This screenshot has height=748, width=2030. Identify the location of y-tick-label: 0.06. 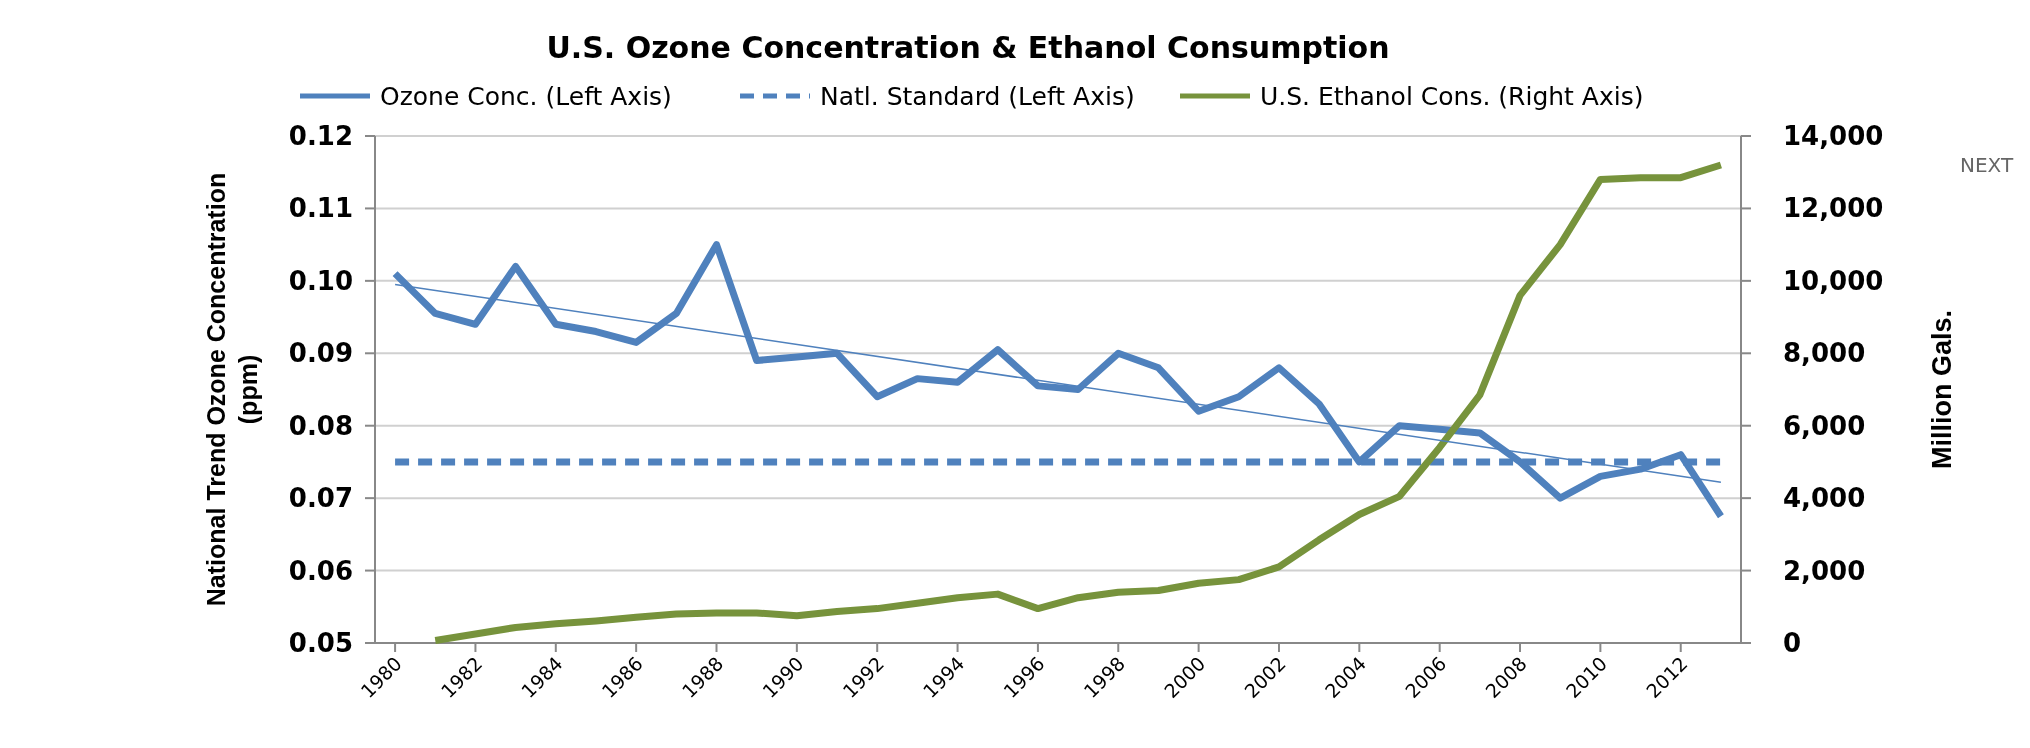
(320, 570).